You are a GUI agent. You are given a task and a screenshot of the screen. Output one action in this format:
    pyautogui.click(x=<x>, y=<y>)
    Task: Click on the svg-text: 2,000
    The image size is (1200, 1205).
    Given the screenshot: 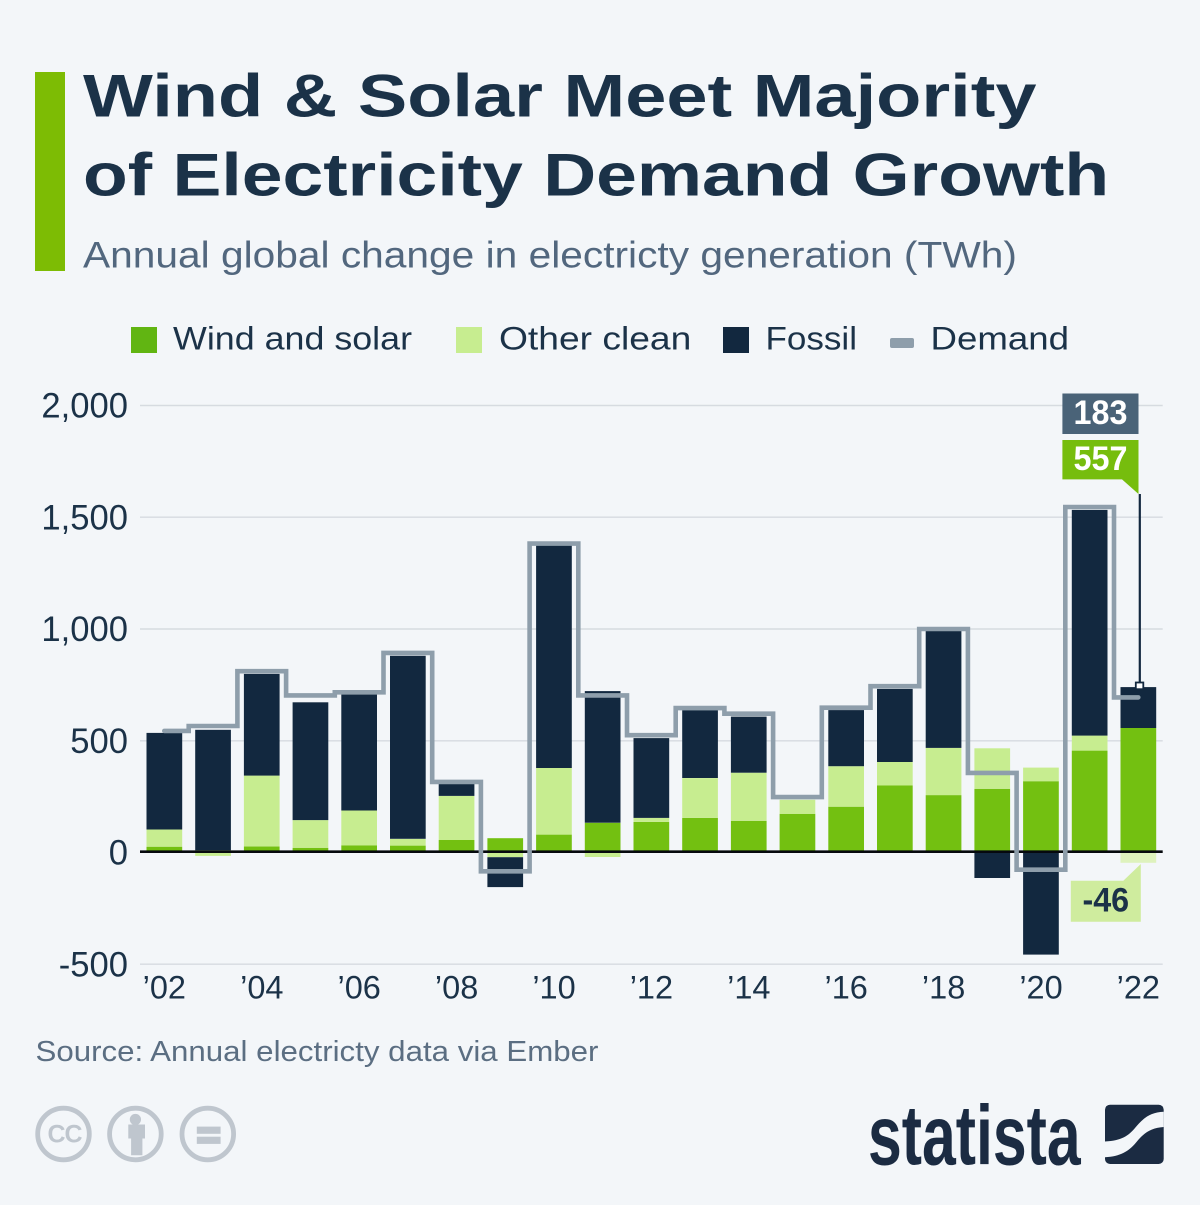 What is the action you would take?
    pyautogui.click(x=84, y=405)
    